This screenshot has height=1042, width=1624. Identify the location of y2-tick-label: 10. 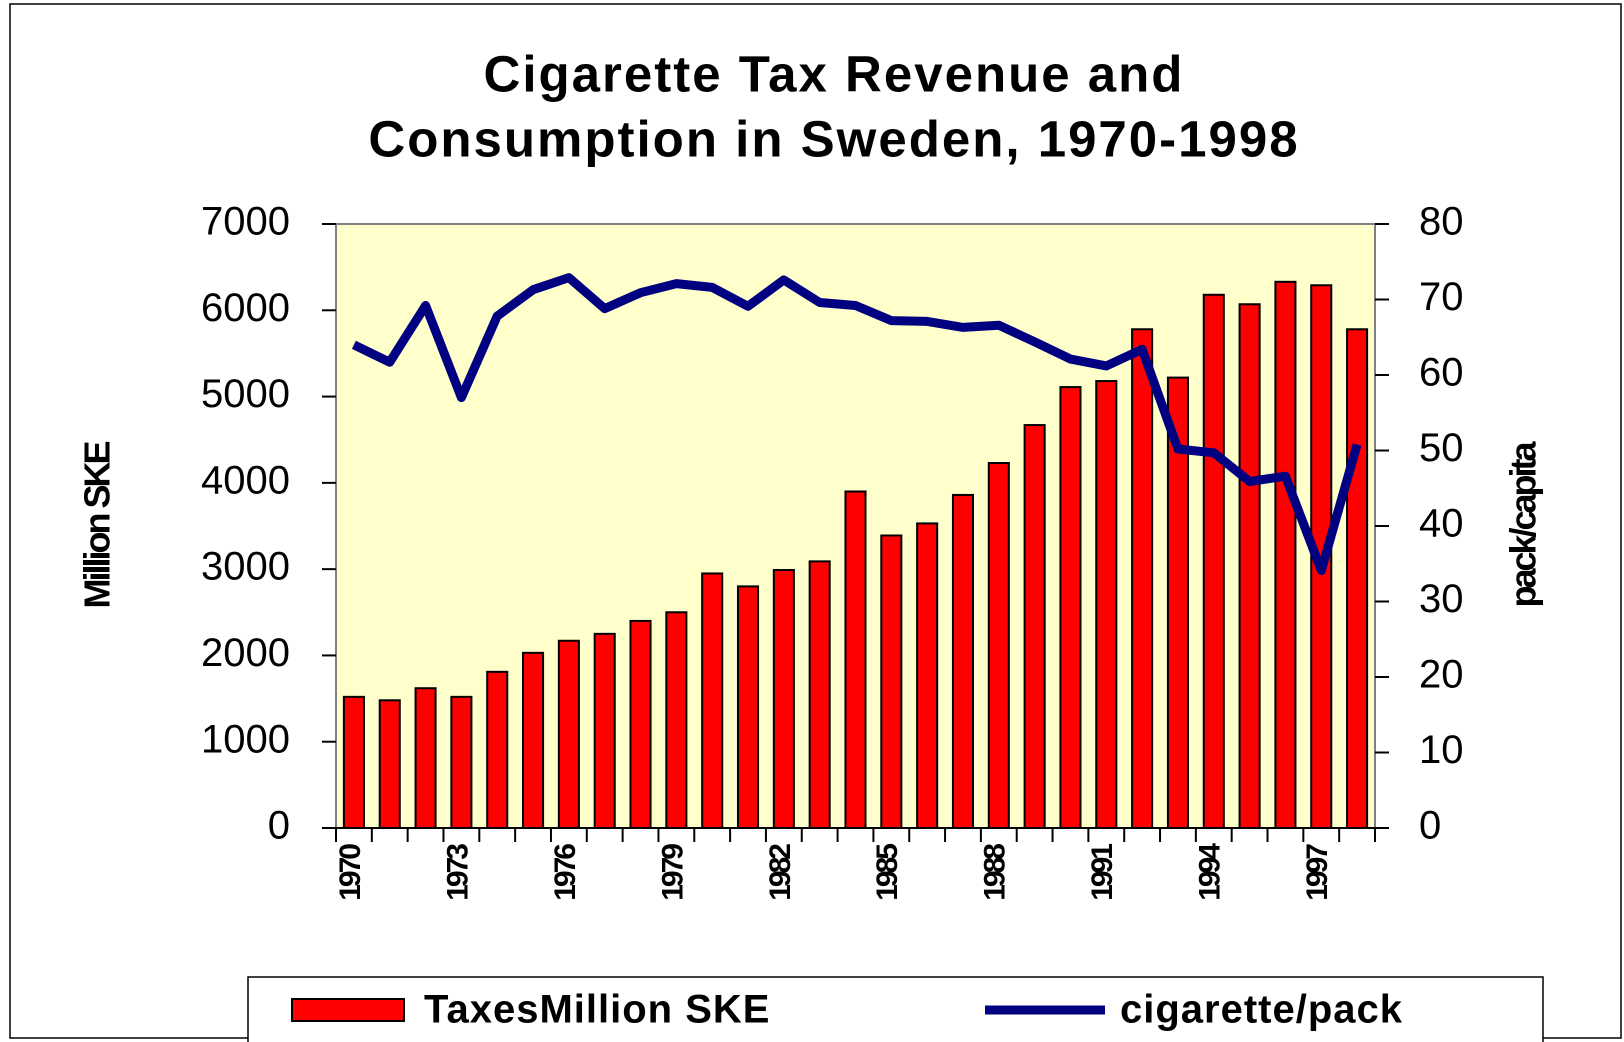
(1441, 750).